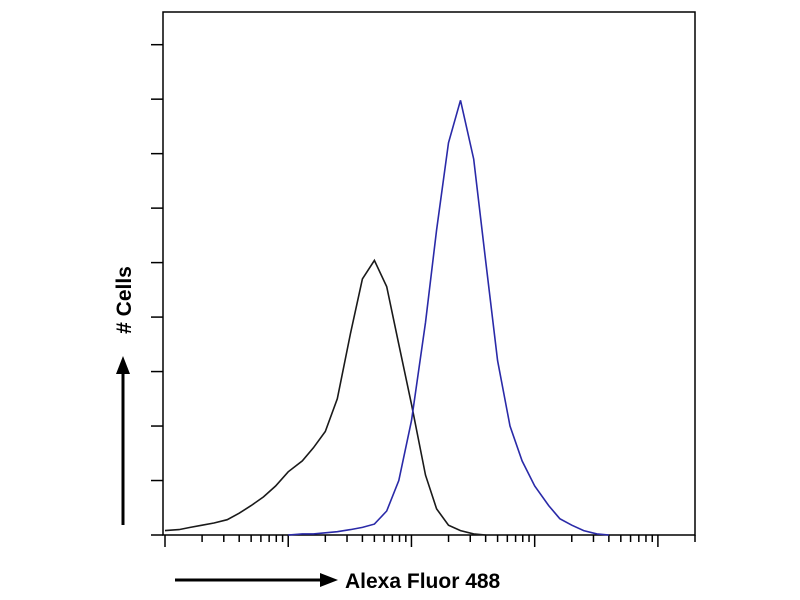 This screenshot has width=800, height=600. Describe the element at coordinates (123, 365) in the screenshot. I see `y-arrow-head` at that location.